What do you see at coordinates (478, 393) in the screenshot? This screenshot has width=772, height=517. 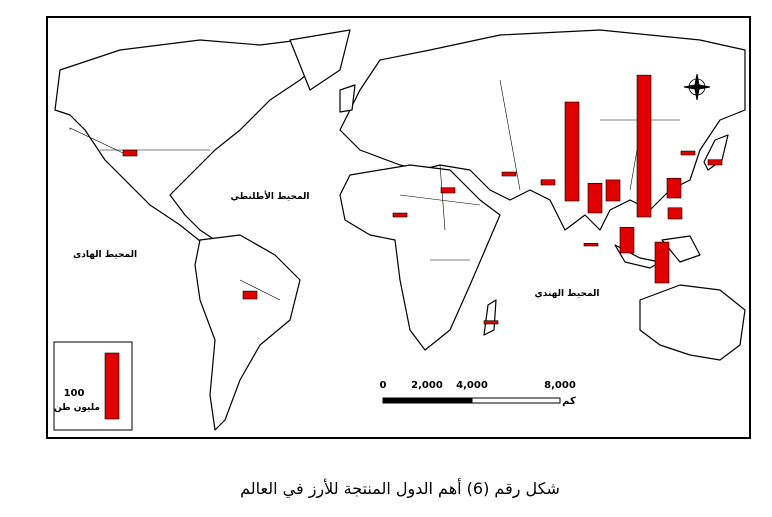 I see `scale-labels: 0 2,000 4,000 8,000 كم` at bounding box center [478, 393].